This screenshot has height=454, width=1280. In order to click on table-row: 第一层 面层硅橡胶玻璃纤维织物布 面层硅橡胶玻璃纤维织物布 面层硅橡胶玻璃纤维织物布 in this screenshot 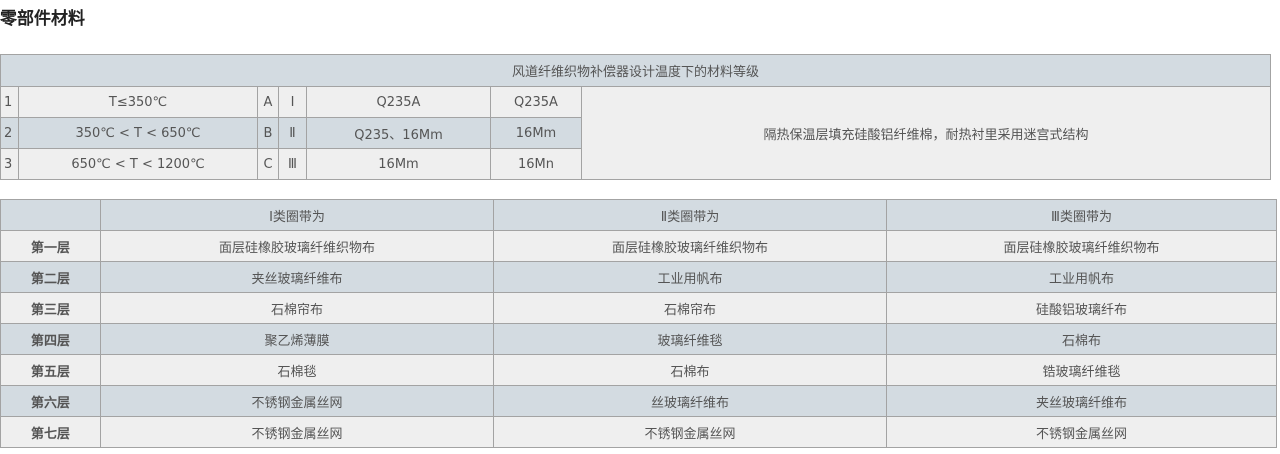, I will do `click(638, 246)`.